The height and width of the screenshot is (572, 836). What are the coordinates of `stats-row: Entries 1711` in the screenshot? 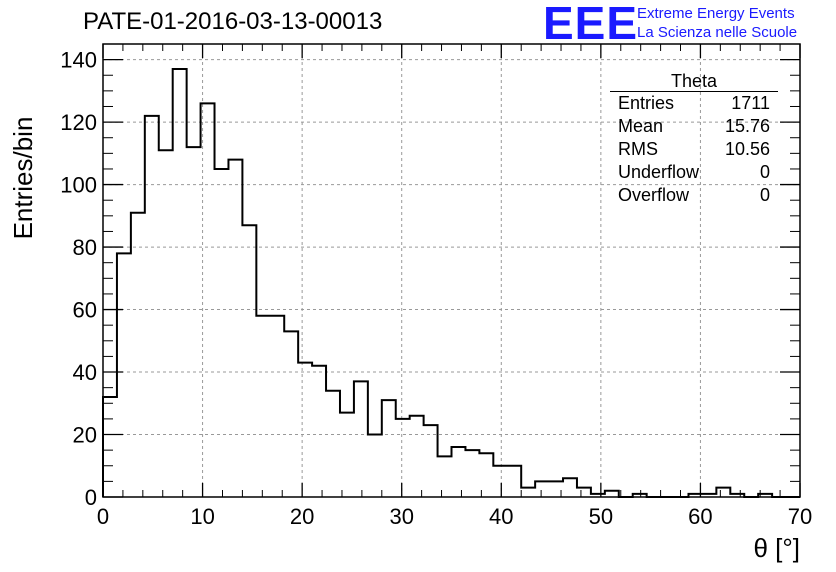 It's located at (694, 103).